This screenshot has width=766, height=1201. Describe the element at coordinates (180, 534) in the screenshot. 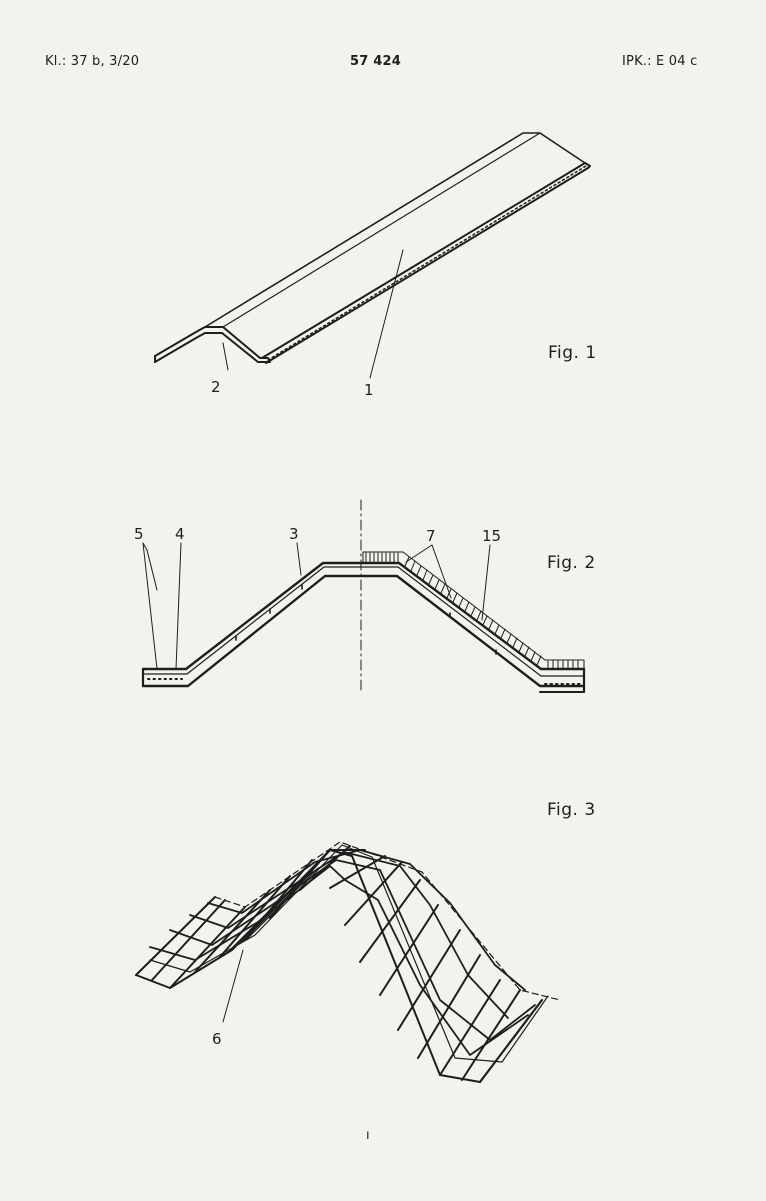

I see `fig2-ref-4: 4` at that location.